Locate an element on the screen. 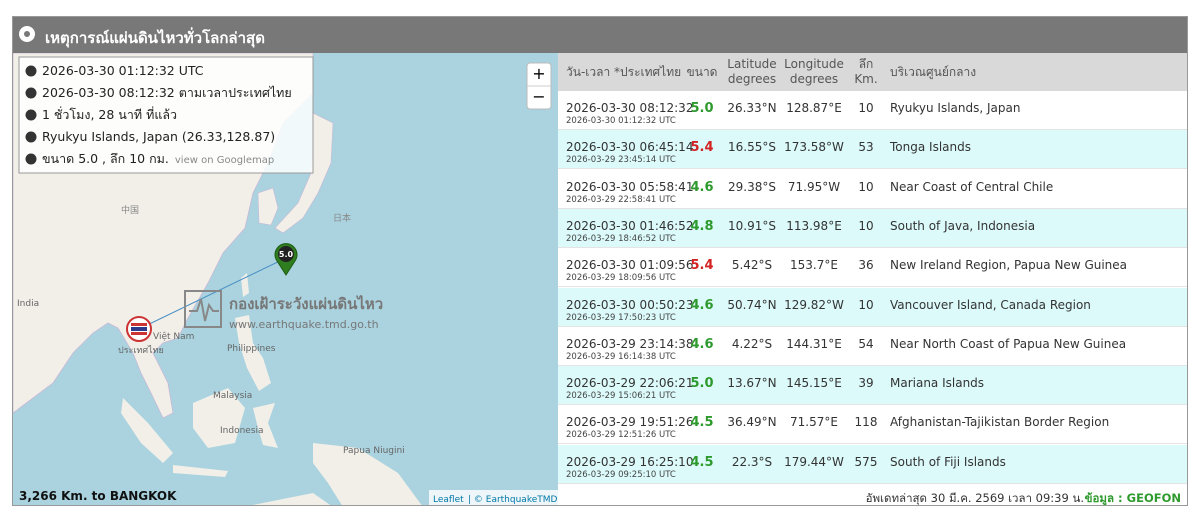  quake-marker-dot is located at coordinates (286, 254).